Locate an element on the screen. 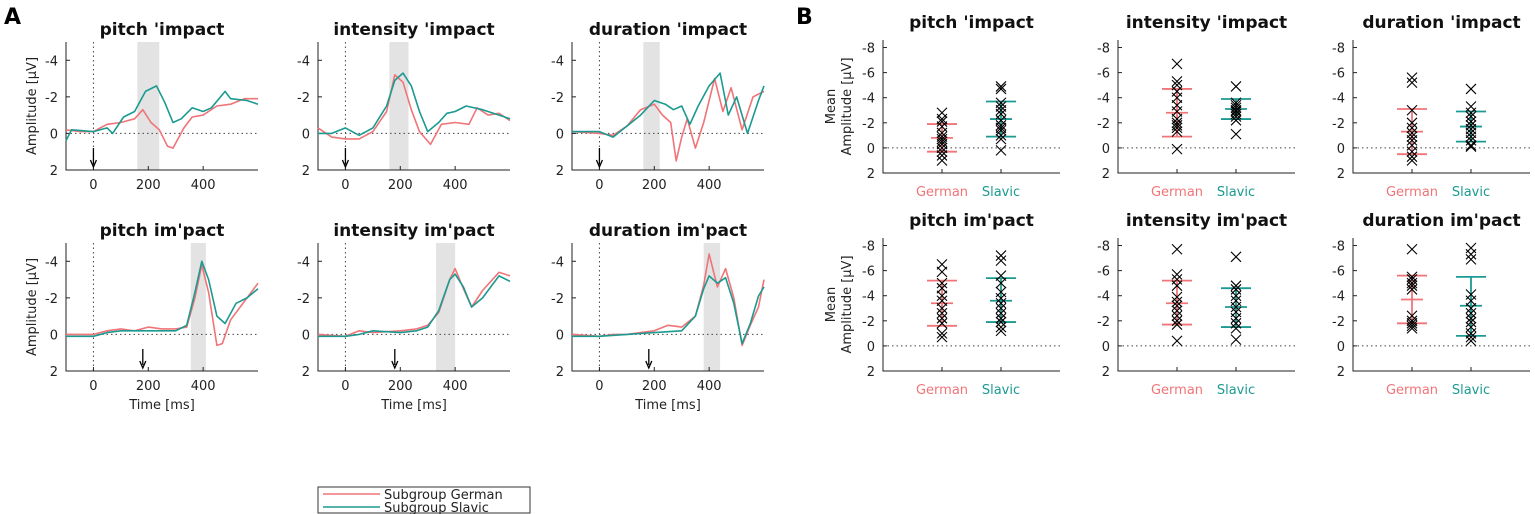 The height and width of the screenshot is (514, 1535). erp-plot: pitch 'impact -4 -2 0 2 0 200 400 Amplitude [µV] is located at coordinates (142, 106).